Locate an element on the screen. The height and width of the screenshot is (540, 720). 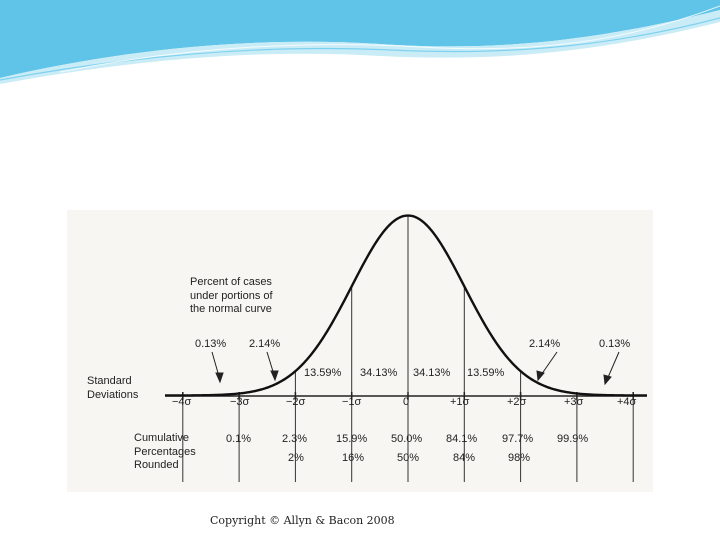
sd-tick-label: +3σ is located at coordinates (574, 402).